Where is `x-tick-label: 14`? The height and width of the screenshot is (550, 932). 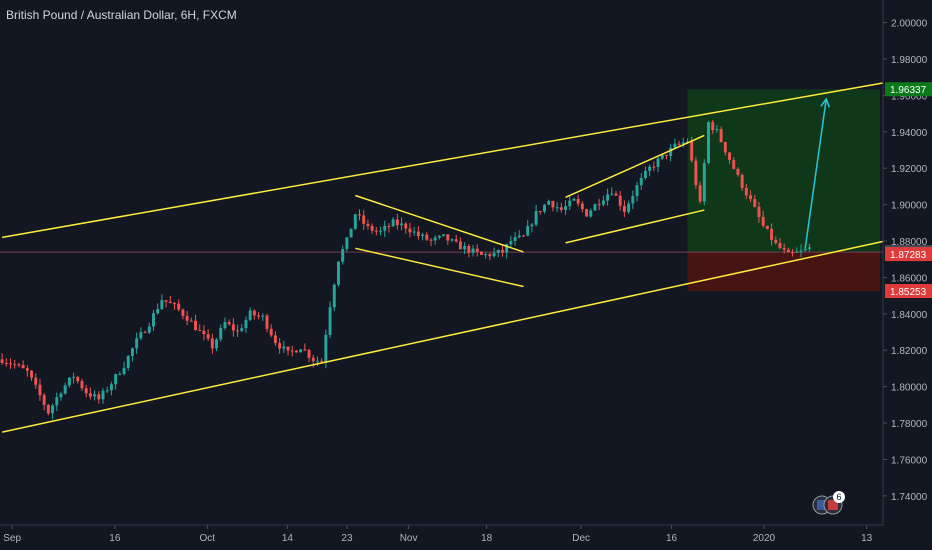 x-tick-label: 14 is located at coordinates (288, 538).